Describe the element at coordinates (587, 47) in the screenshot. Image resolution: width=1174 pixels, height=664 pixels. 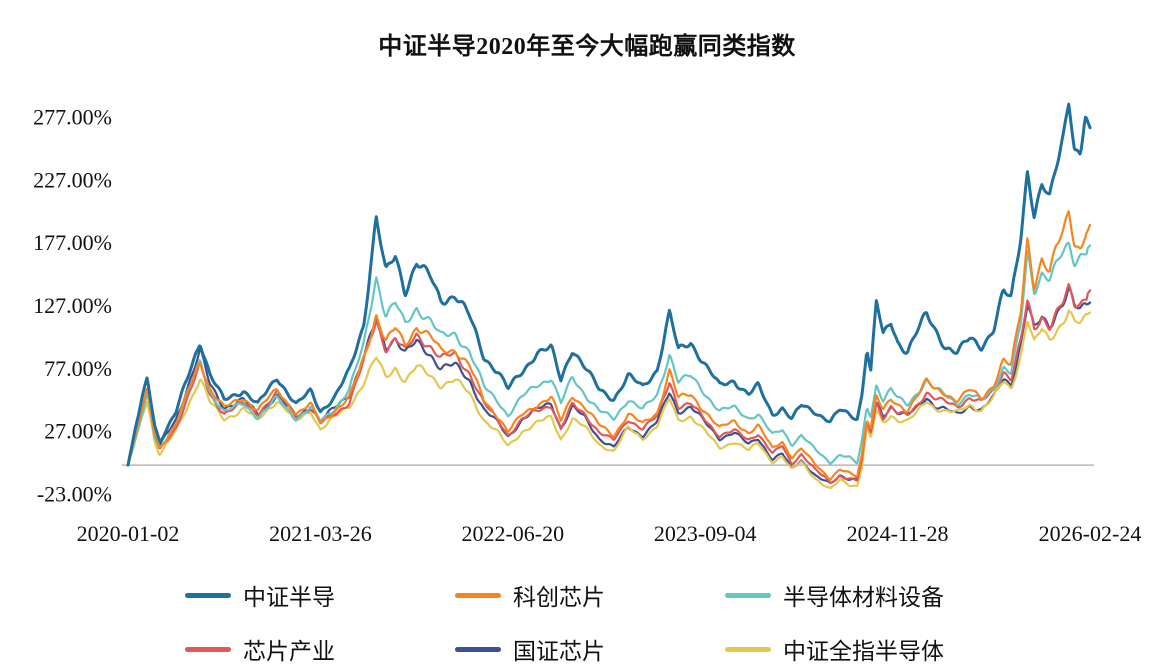
I see `chart-title: 中证半导2020年至今大幅跑赢同类指数` at that location.